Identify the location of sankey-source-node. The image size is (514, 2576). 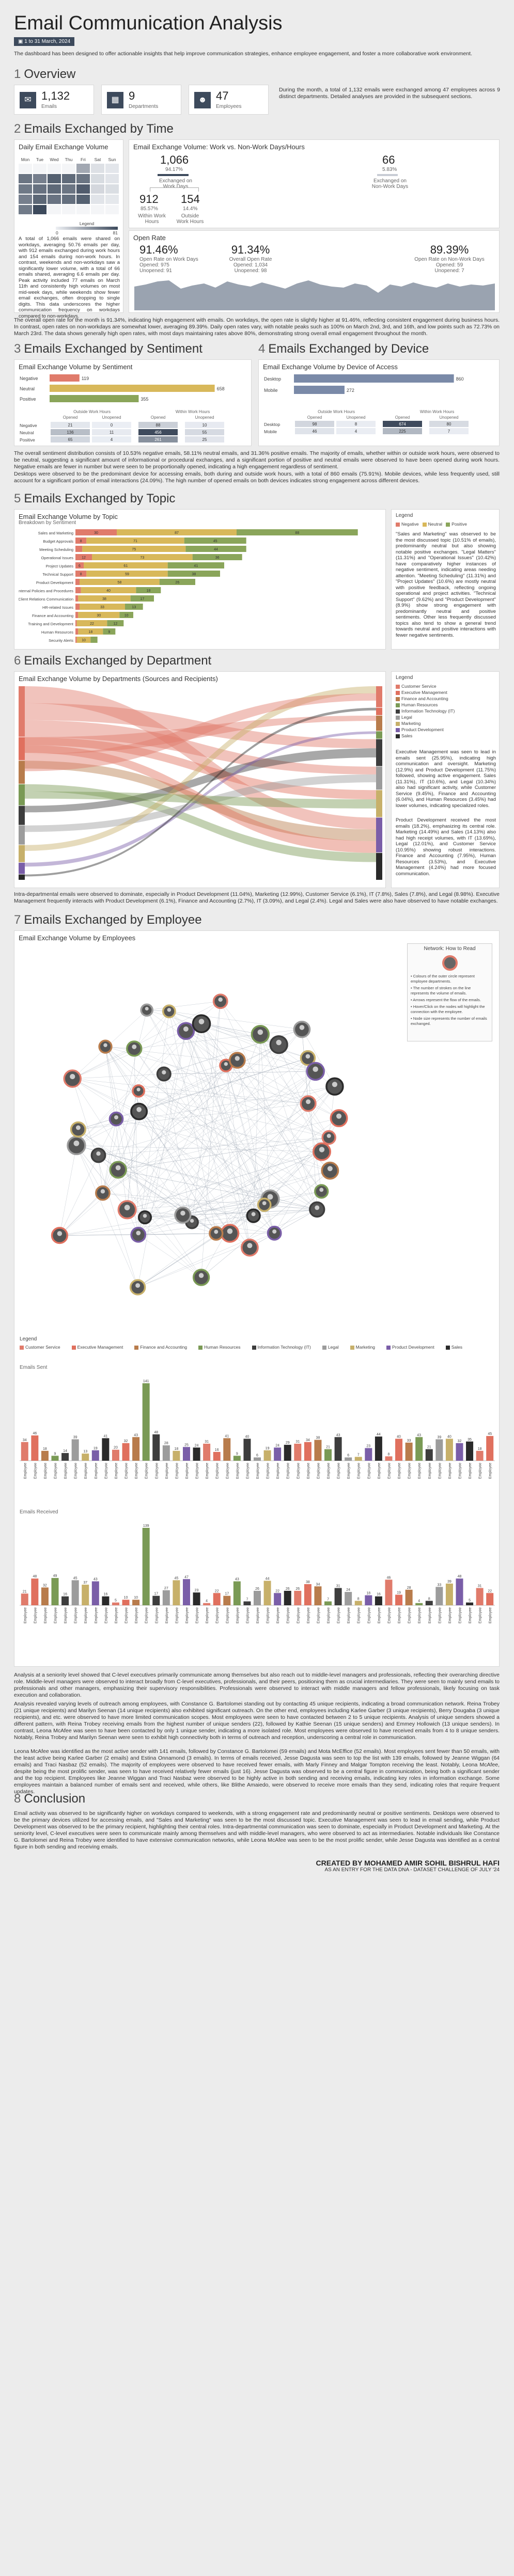
(22, 794).